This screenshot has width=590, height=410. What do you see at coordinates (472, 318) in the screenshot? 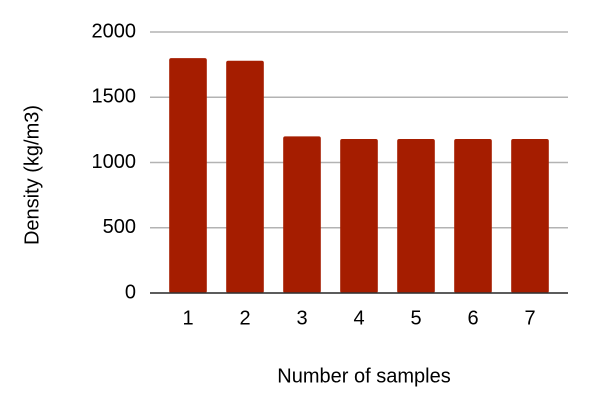
I see `x-tick-label: 6` at bounding box center [472, 318].